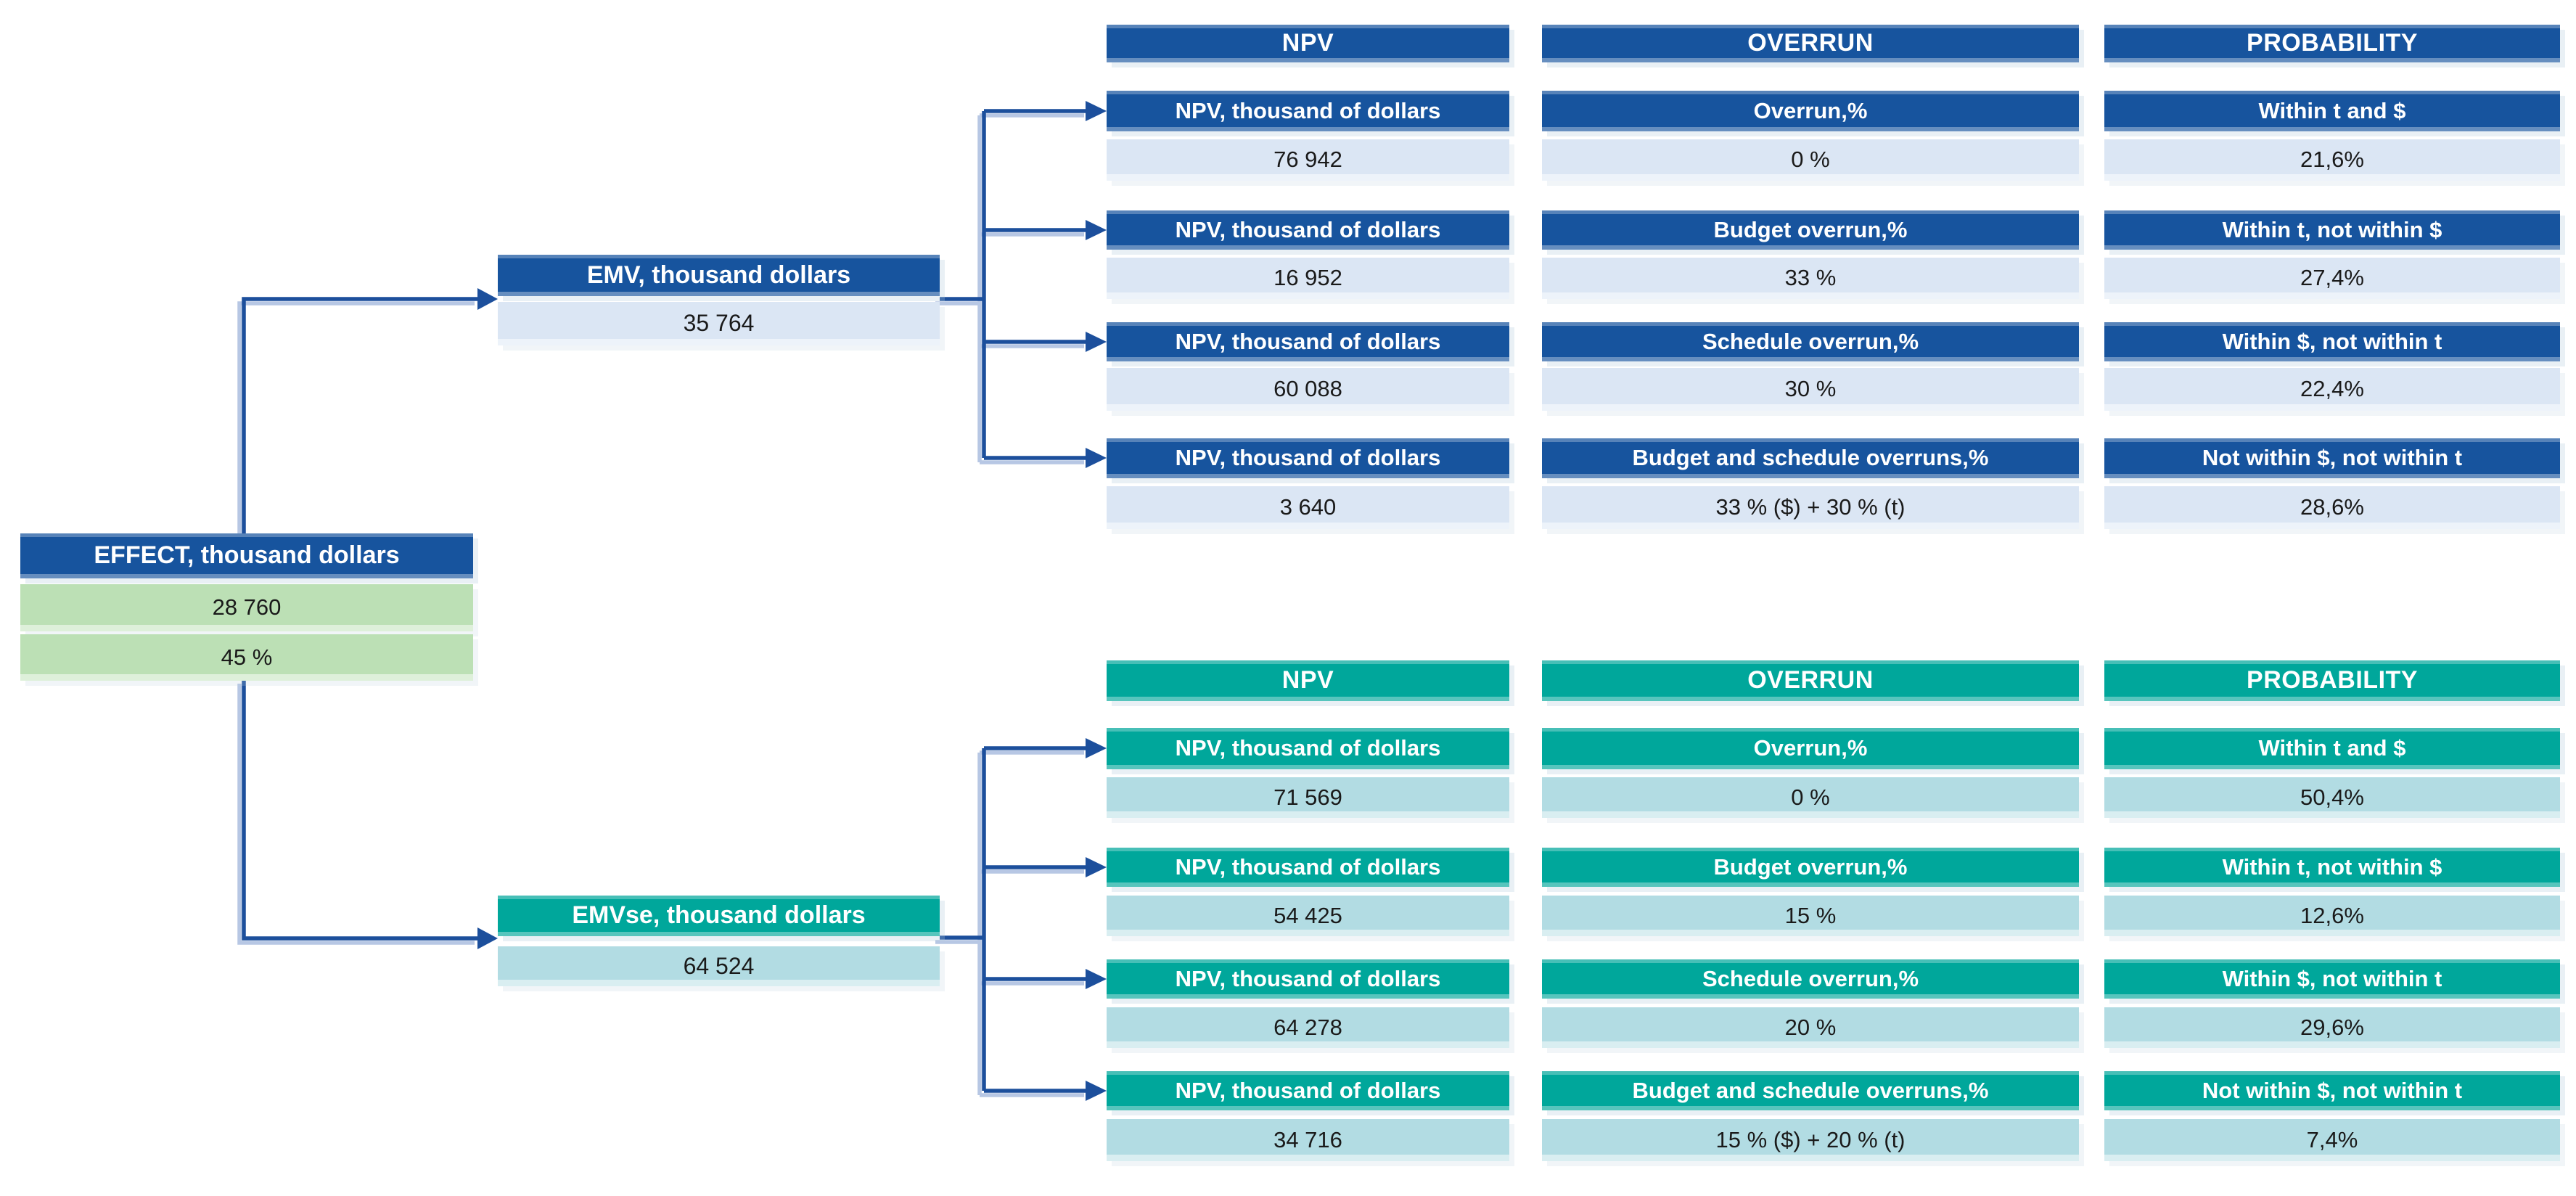 The height and width of the screenshot is (1196, 2576). I want to click on arrow-top-row2-icon, so click(1096, 230).